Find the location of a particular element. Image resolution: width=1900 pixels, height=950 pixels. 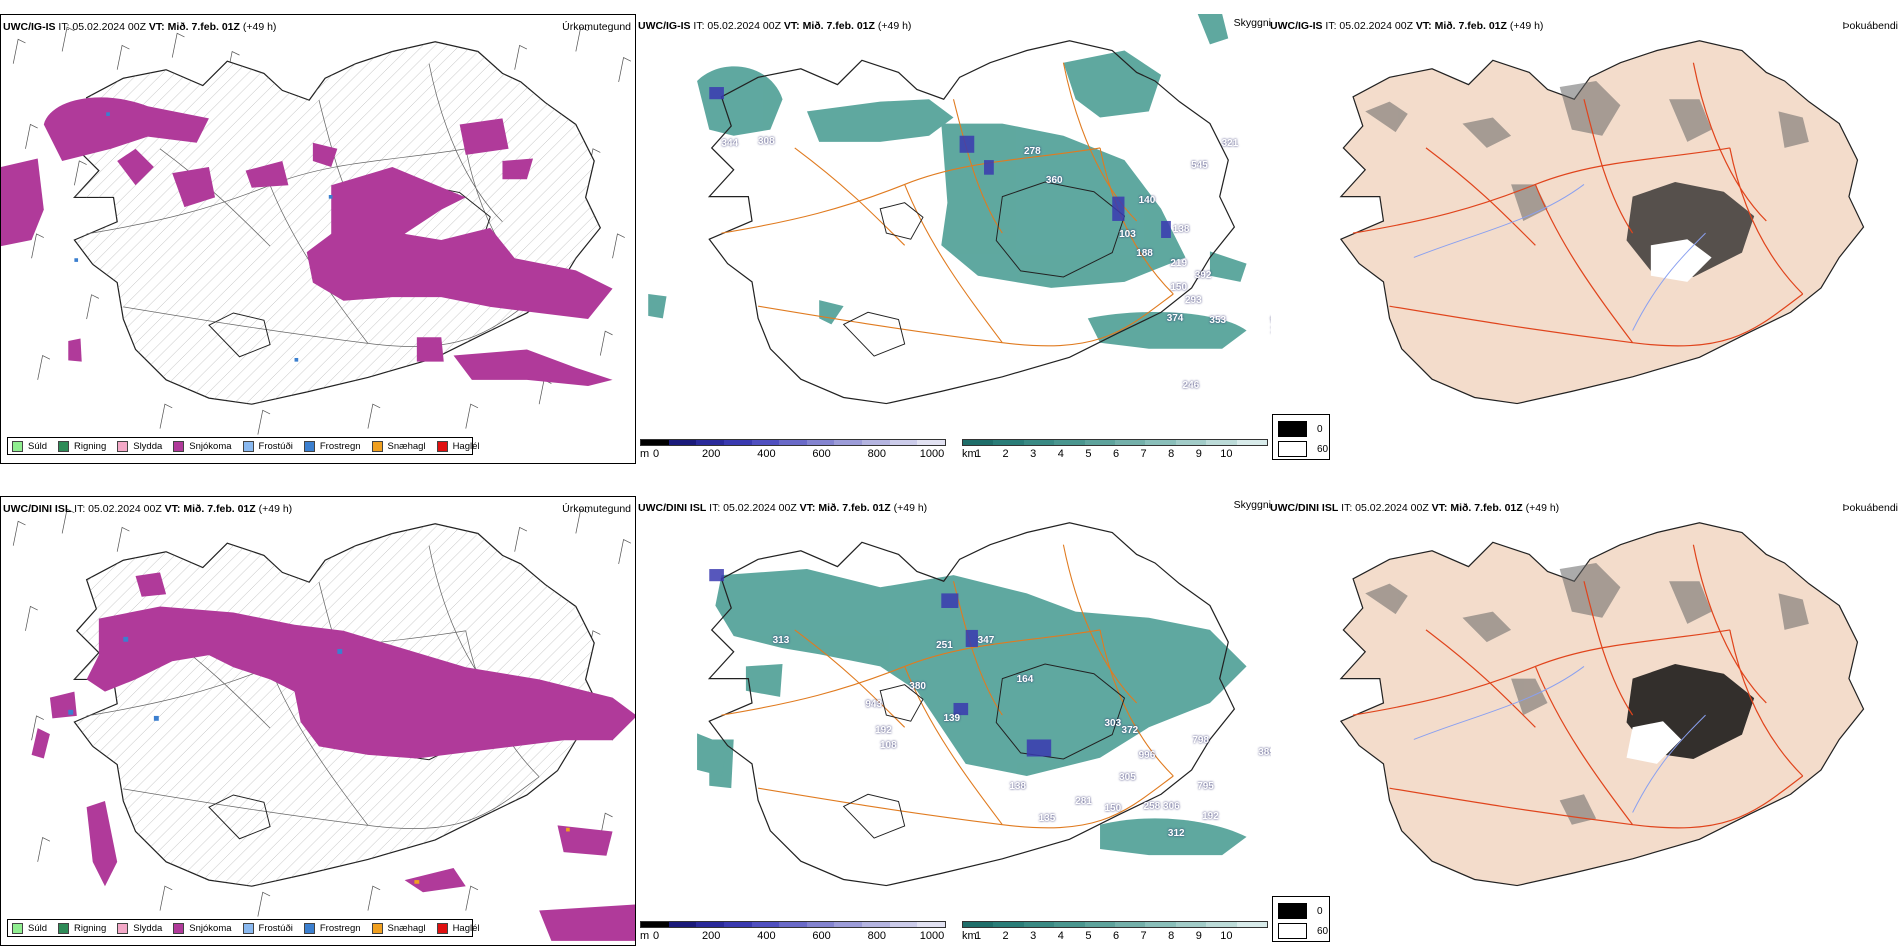

ceiling-value-label: 219 is located at coordinates (1179, 263).